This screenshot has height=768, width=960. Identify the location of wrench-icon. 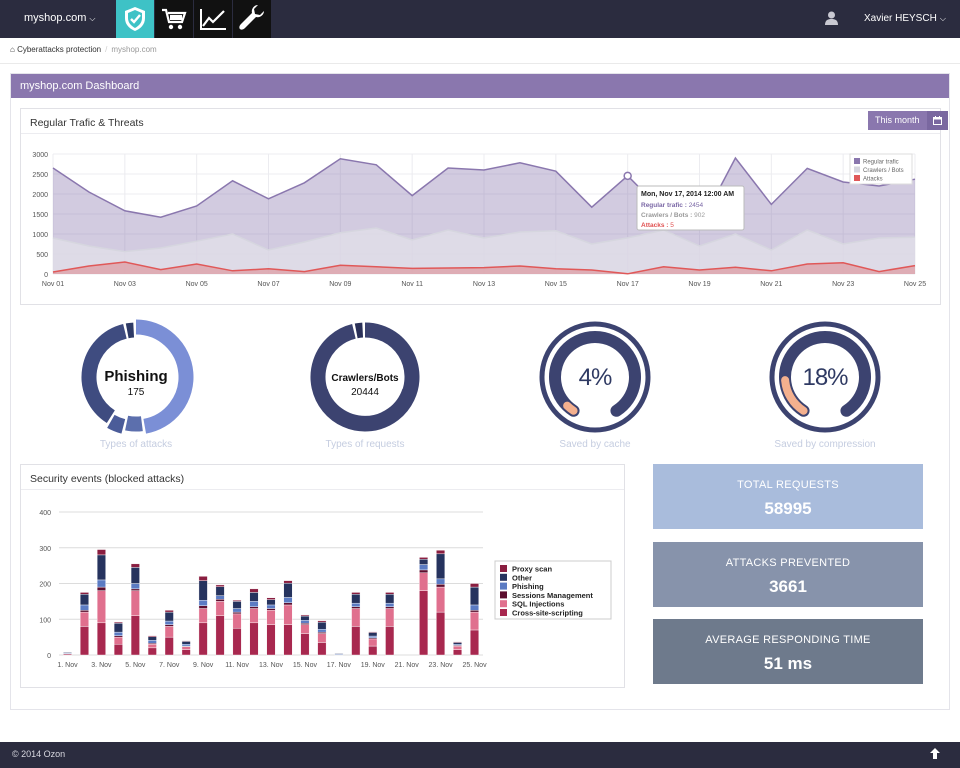
(251, 17).